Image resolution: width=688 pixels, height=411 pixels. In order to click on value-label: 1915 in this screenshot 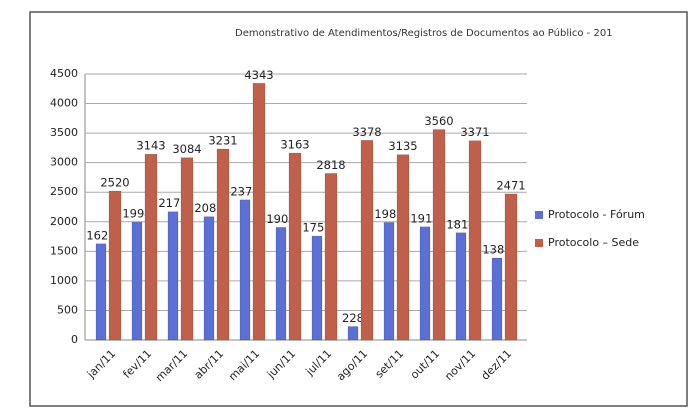, I will do `click(424, 218)`.